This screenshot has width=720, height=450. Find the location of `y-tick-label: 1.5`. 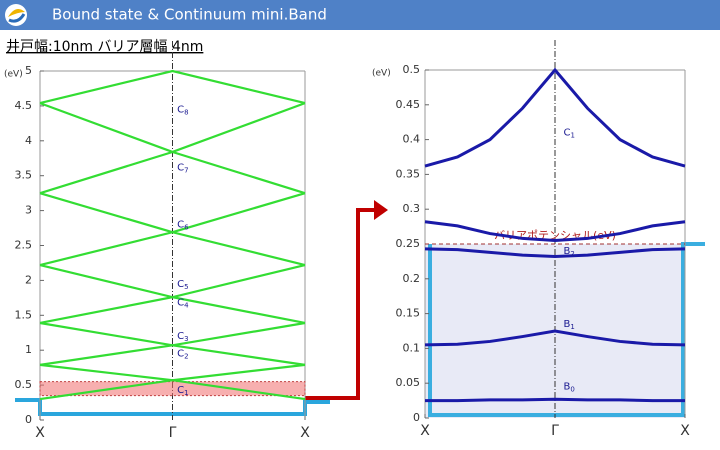

y-tick-label: 1.5 is located at coordinates (24, 314).